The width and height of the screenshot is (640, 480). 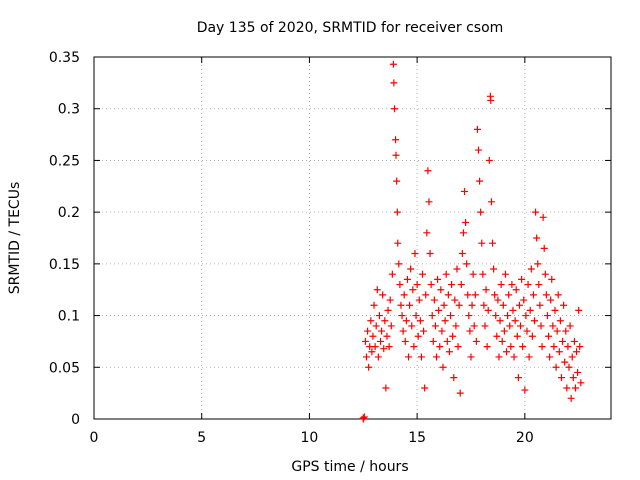 I want to click on x-tick-label: 10, so click(x=310, y=438).